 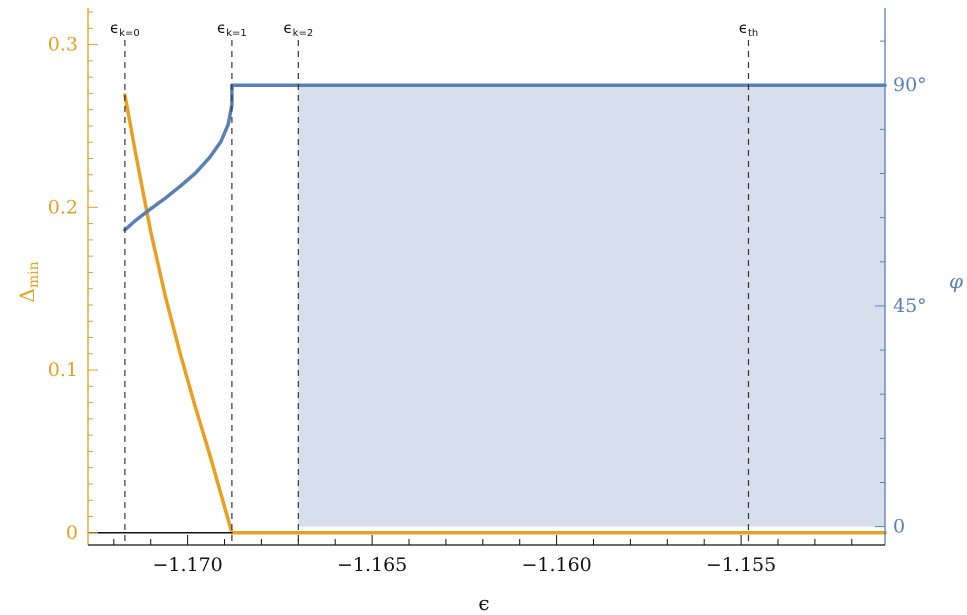 I want to click on vline-label-2: ϵk=2, so click(x=298, y=29).